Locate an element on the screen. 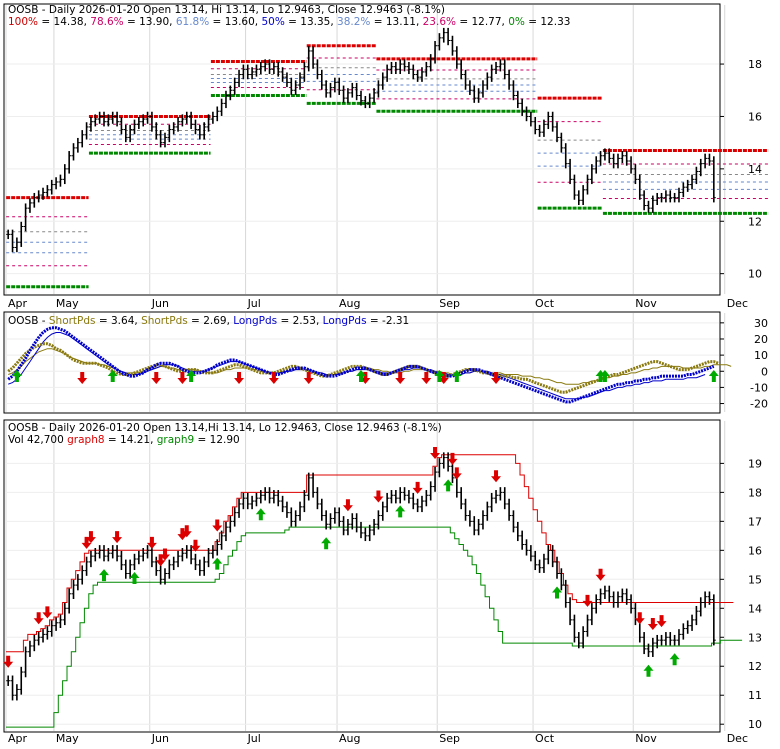  middle-panel-marks is located at coordinates (369, 365).